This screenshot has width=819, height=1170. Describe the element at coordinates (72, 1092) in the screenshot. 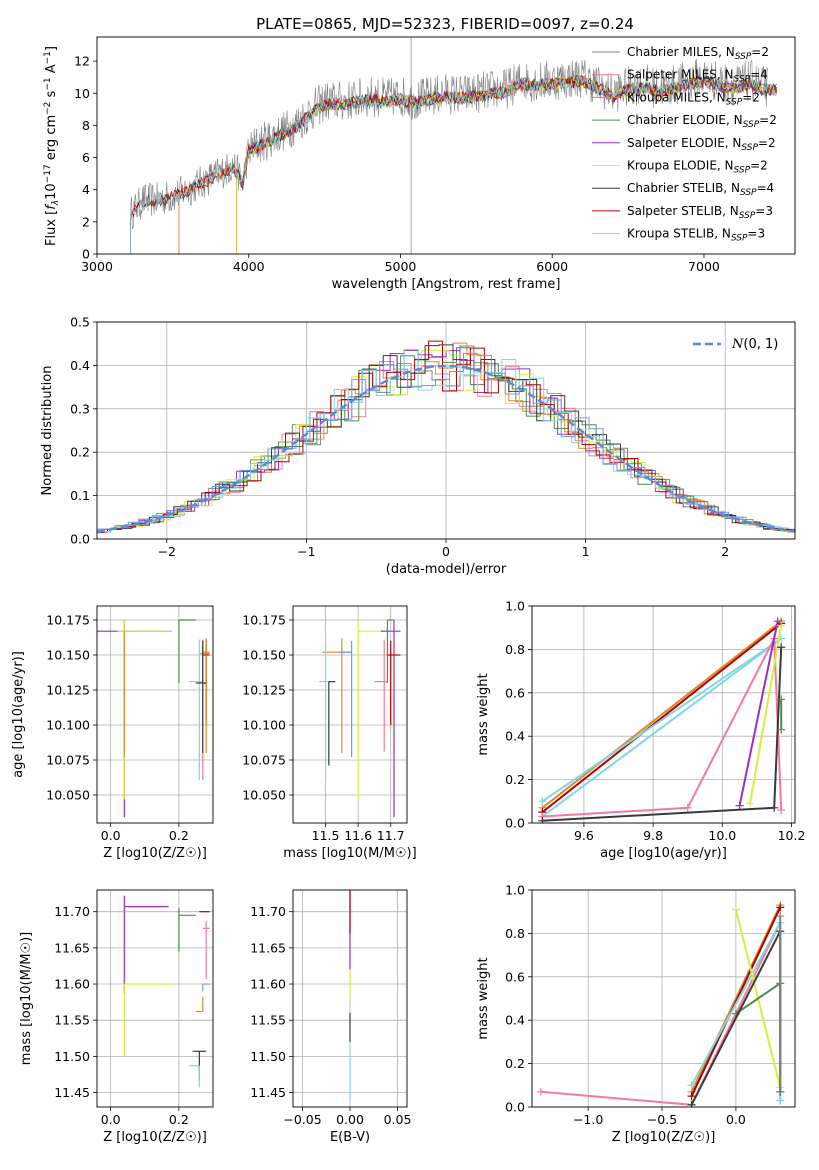

I see `y-tick-label: 11.45` at that location.